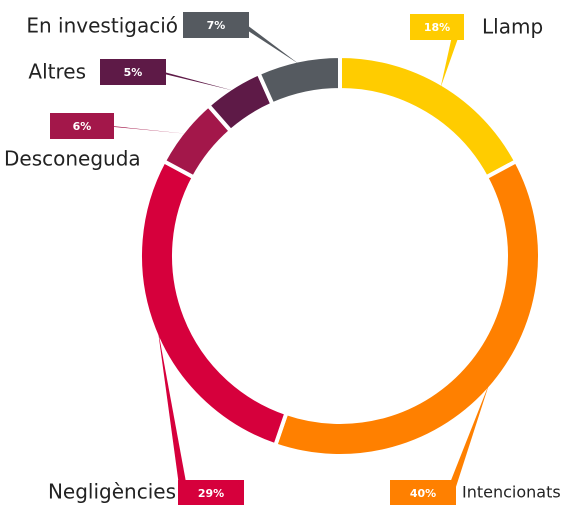 This screenshot has height=505, width=579. Describe the element at coordinates (57, 72) in the screenshot. I see `category-label: Altres` at that location.